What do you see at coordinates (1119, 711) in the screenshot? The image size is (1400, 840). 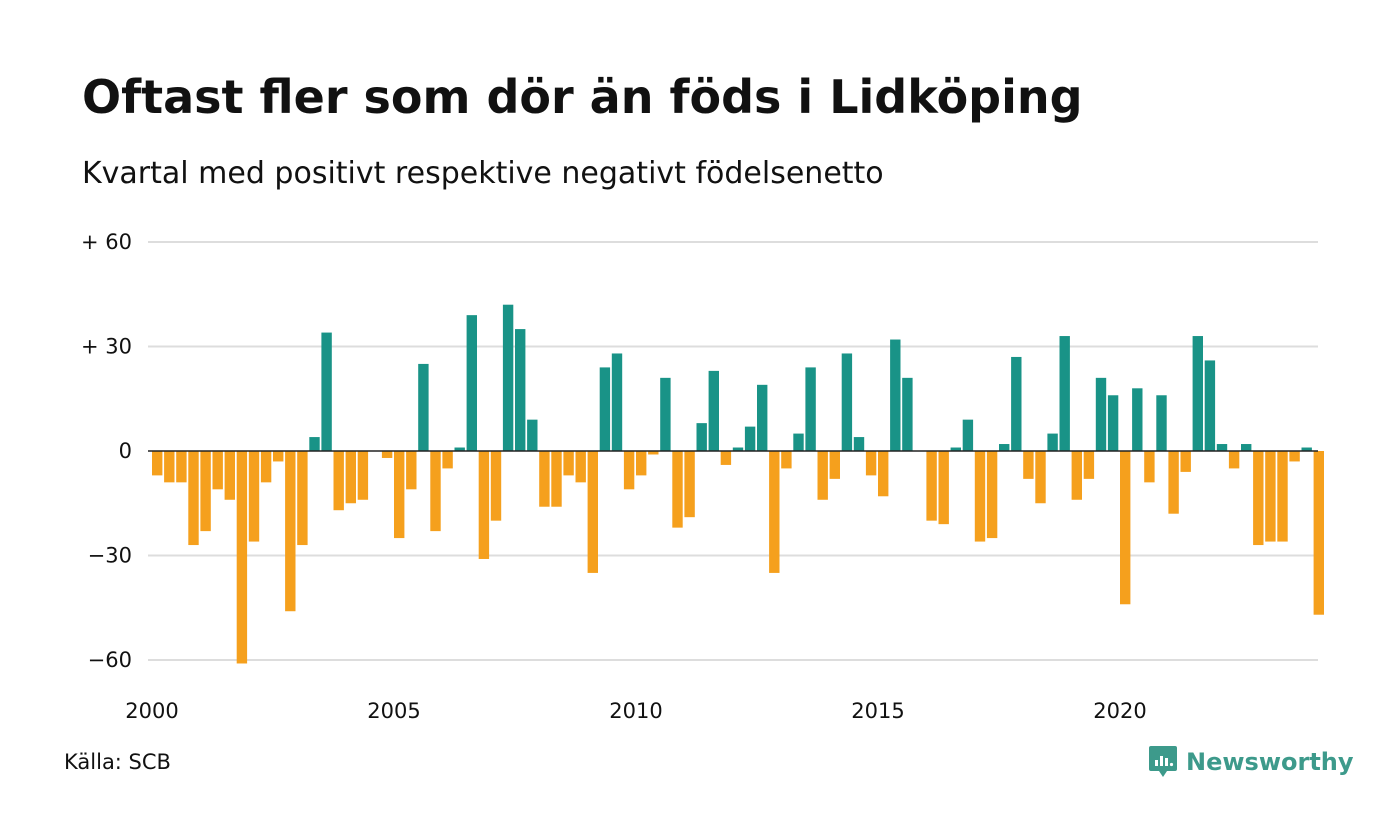 I see `x-tick-label: 2020` at bounding box center [1119, 711].